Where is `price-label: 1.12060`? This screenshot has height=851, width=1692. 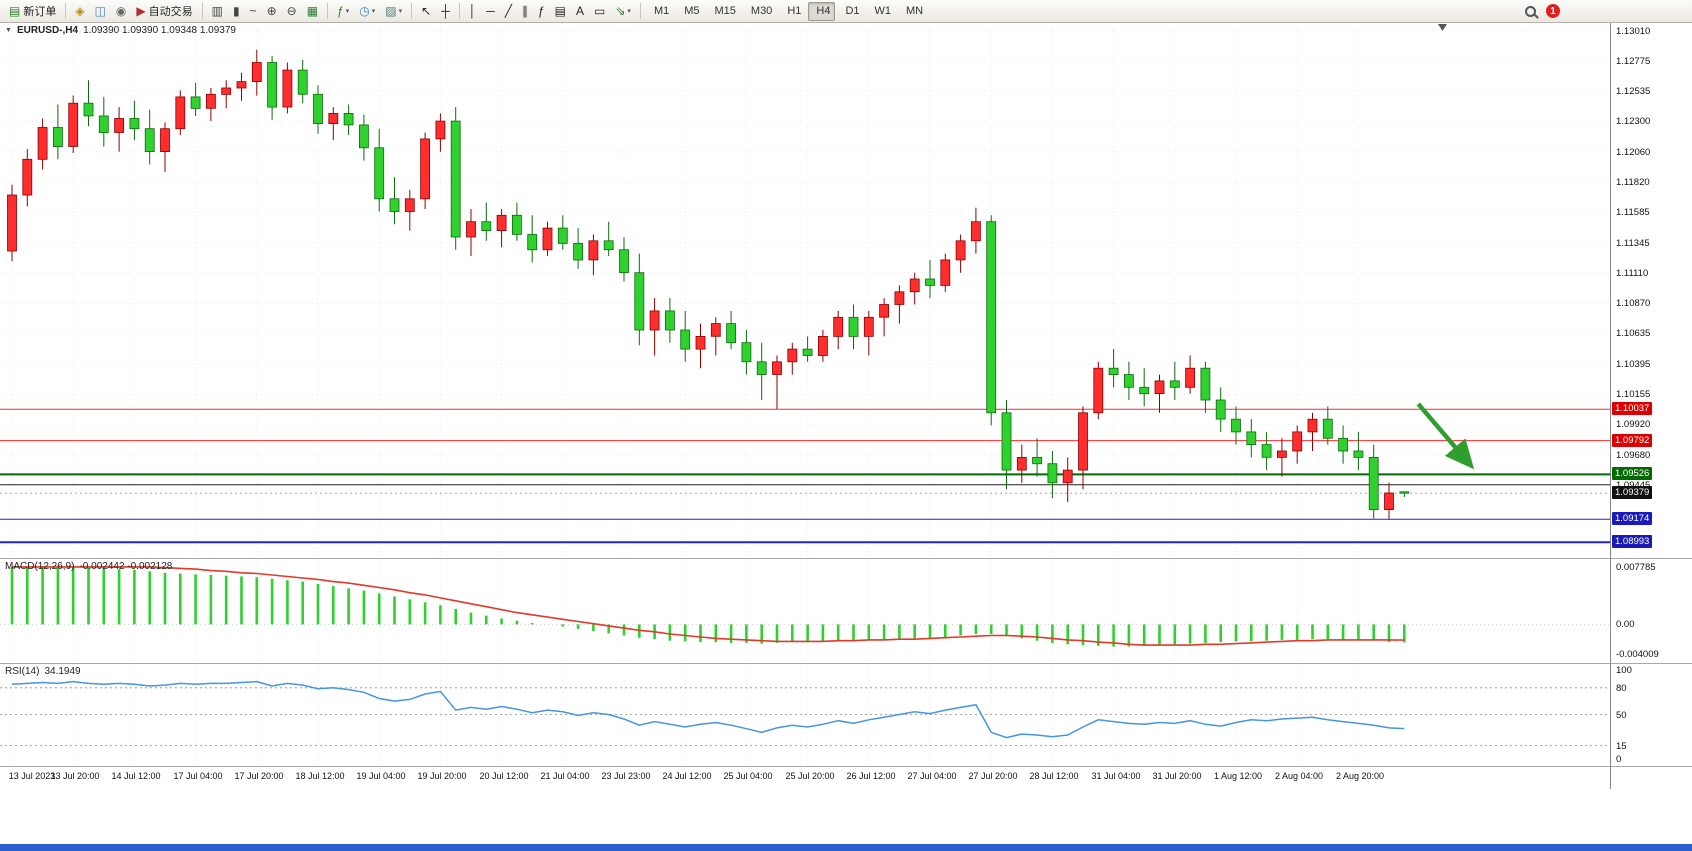 price-label: 1.12060 is located at coordinates (1633, 152).